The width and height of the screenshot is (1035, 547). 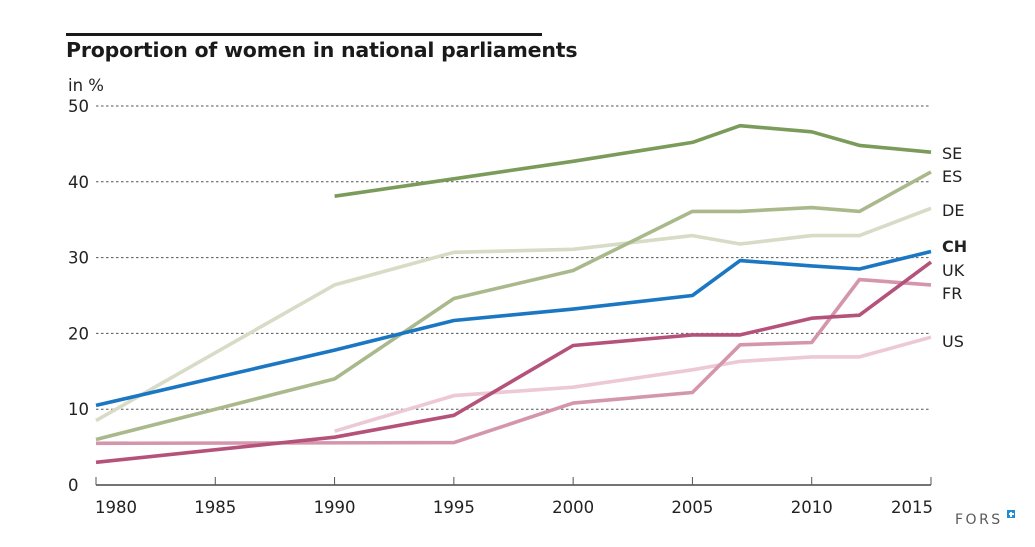 What do you see at coordinates (215, 507) in the screenshot?
I see `x-tick-label: 1985` at bounding box center [215, 507].